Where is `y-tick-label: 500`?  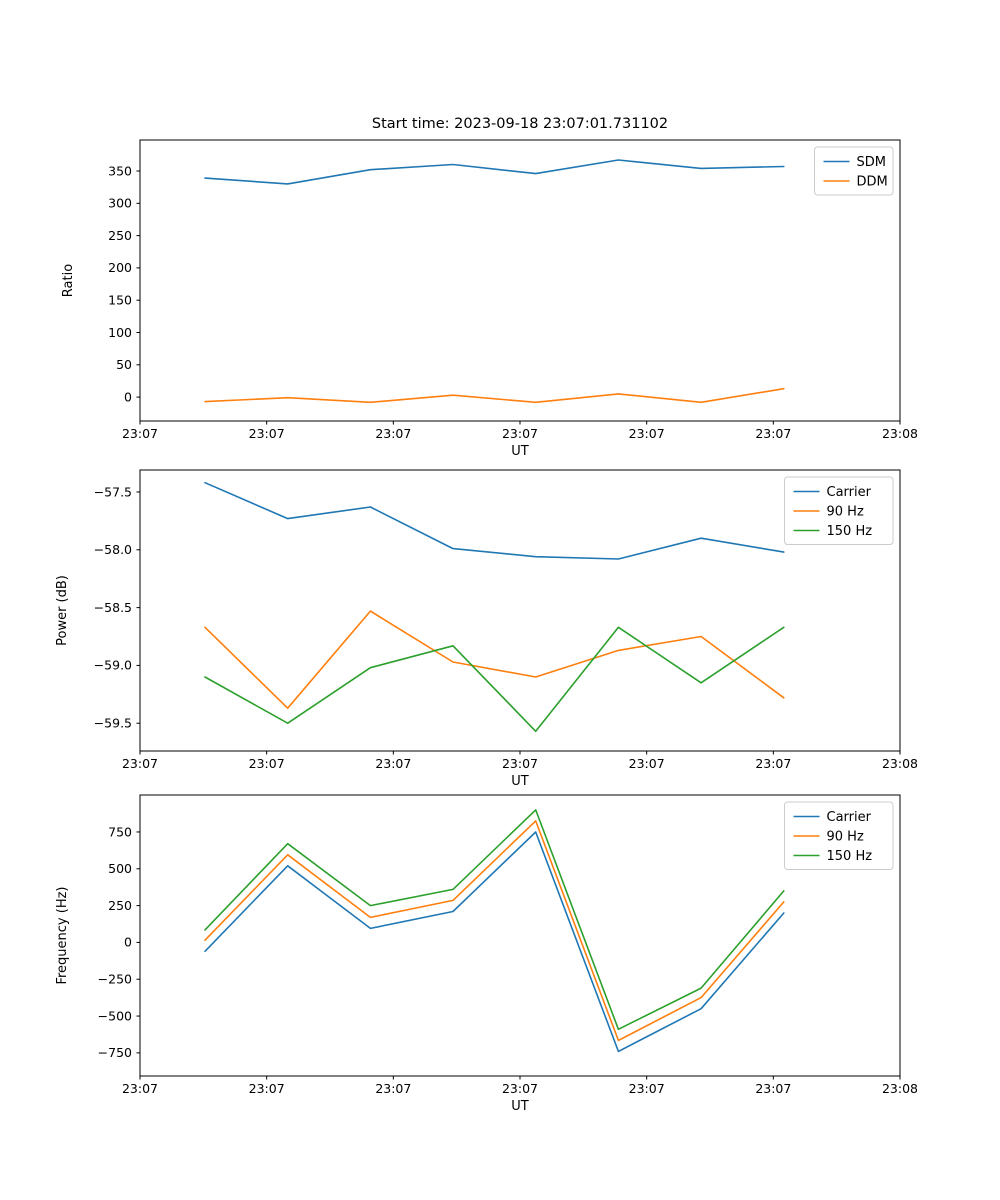 y-tick-label: 500 is located at coordinates (120, 868).